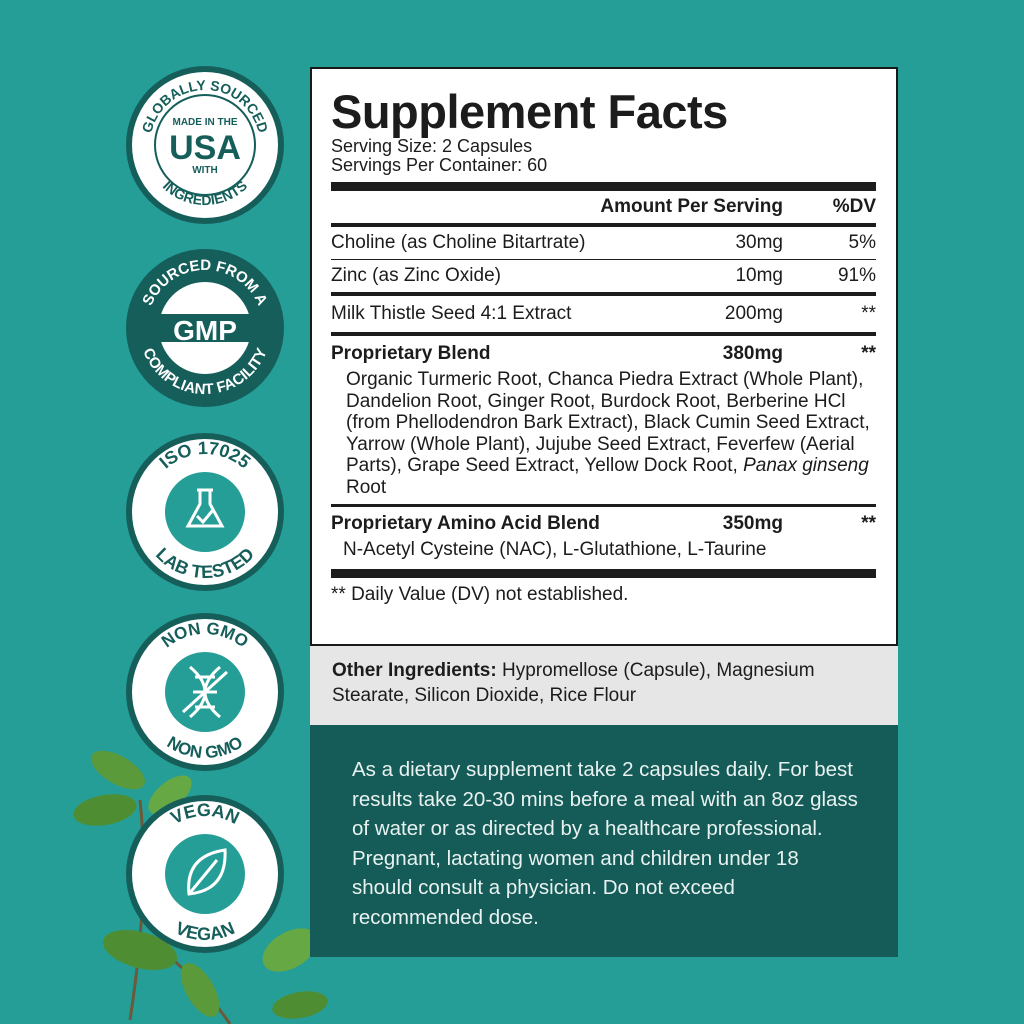 The height and width of the screenshot is (1024, 1024). Describe the element at coordinates (432, 146) in the screenshot. I see `serving-size: Serving Size: 2 Capsules` at that location.